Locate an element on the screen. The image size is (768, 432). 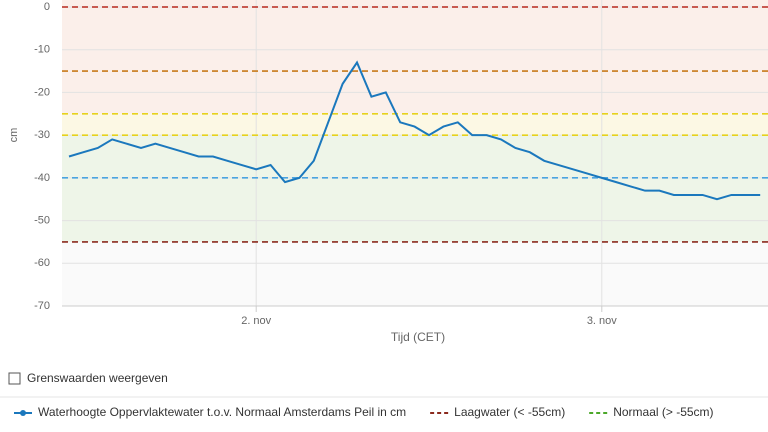
checkbox-label: Grenswaarden weergeven is located at coordinates (97, 378).